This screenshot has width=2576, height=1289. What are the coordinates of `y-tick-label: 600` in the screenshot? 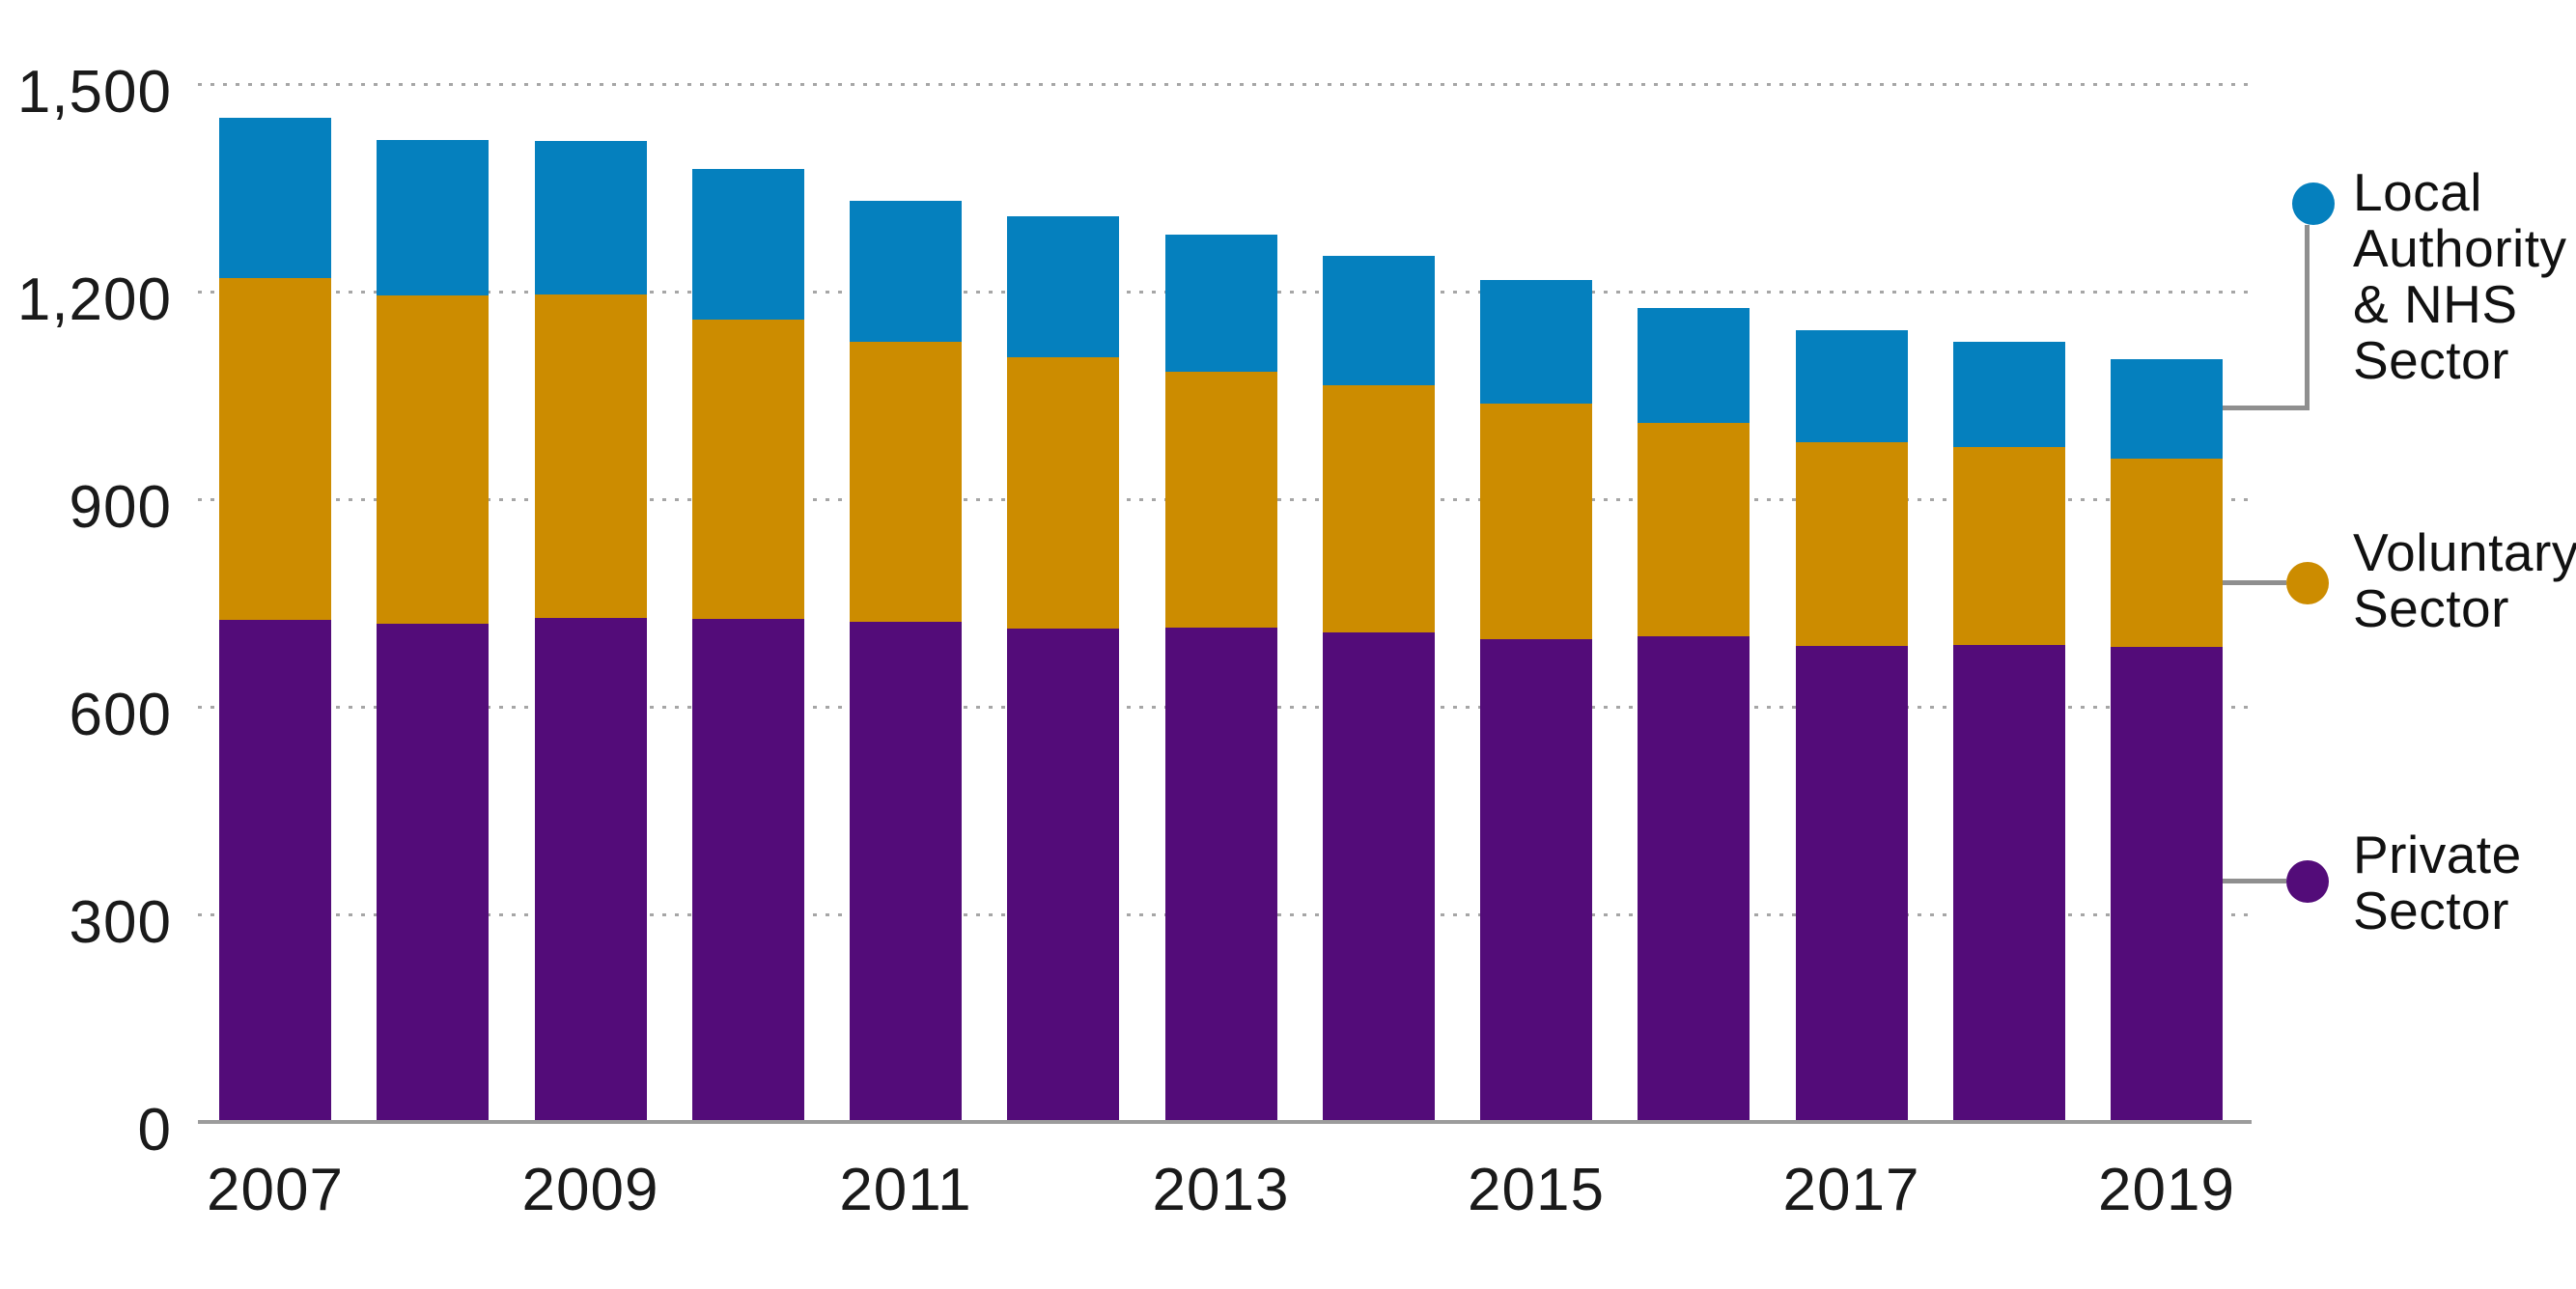 It's located at (121, 715).